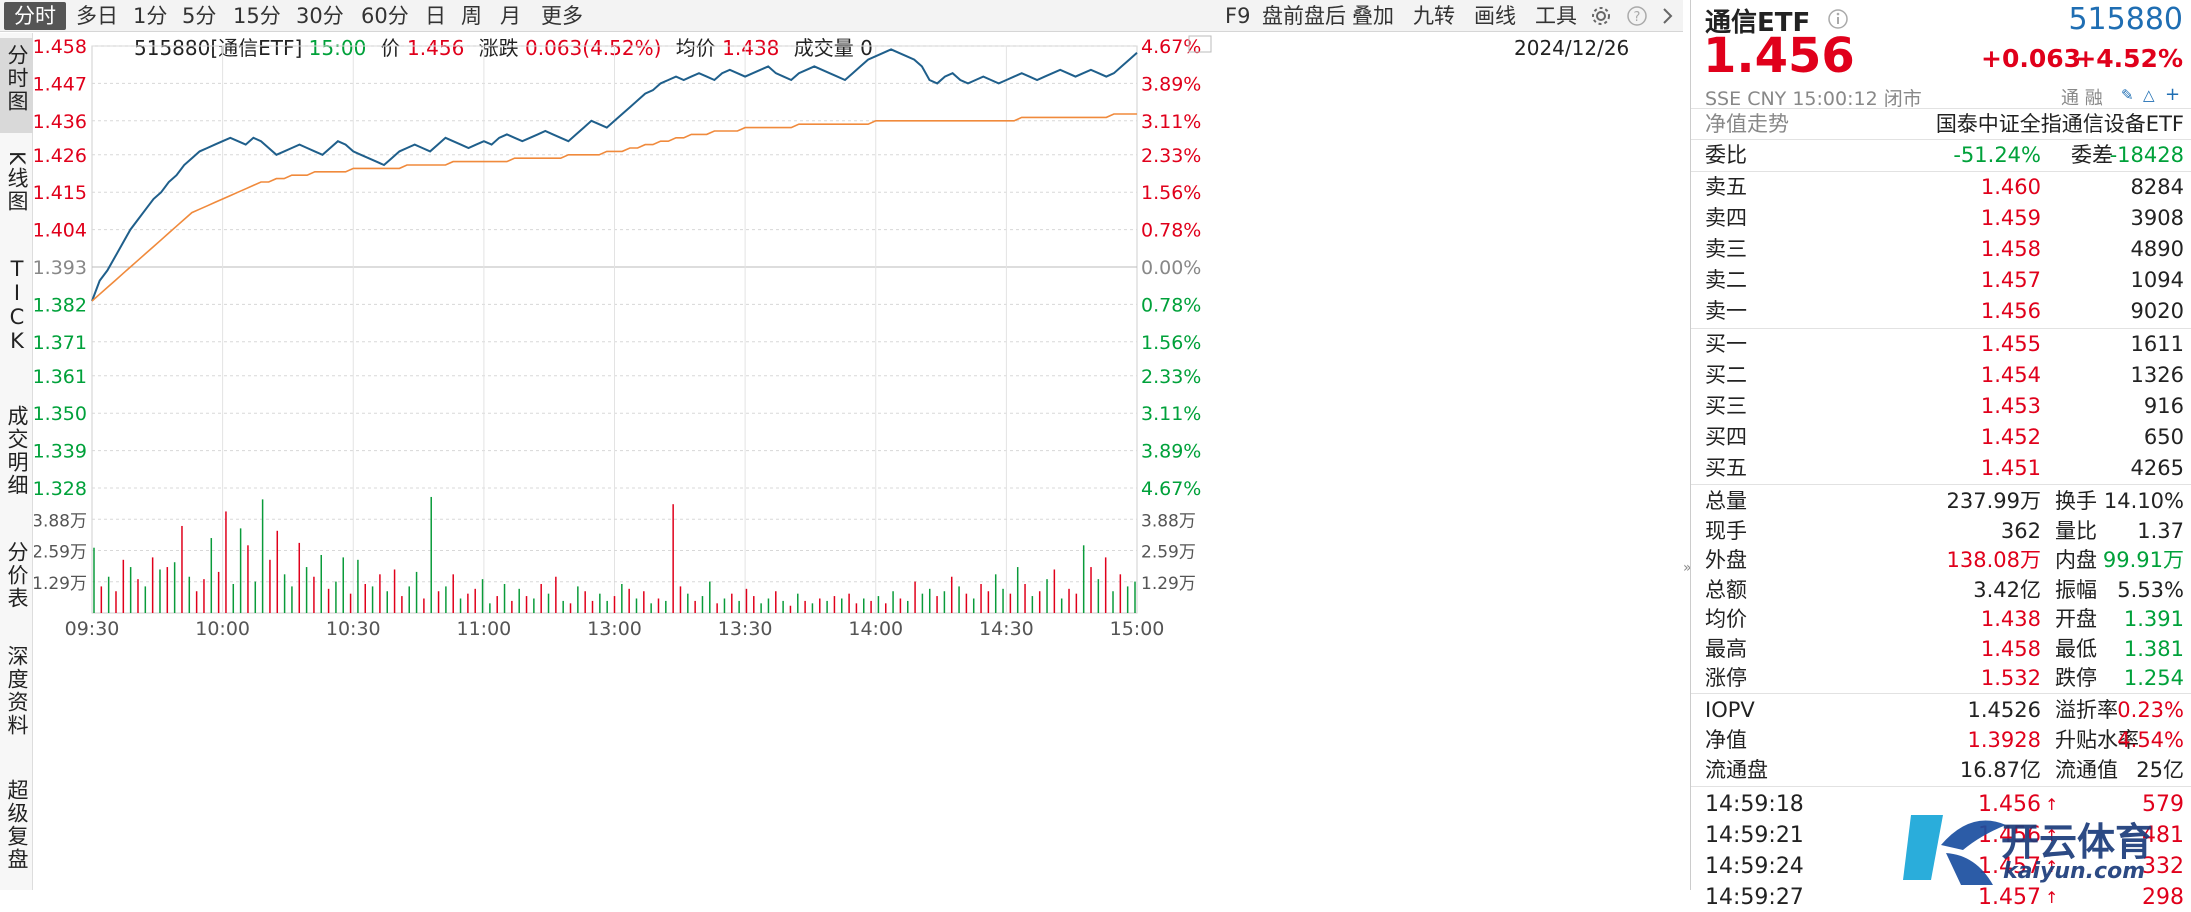  I want to click on bid-row: 买二 1.454 1326, so click(1941, 375).